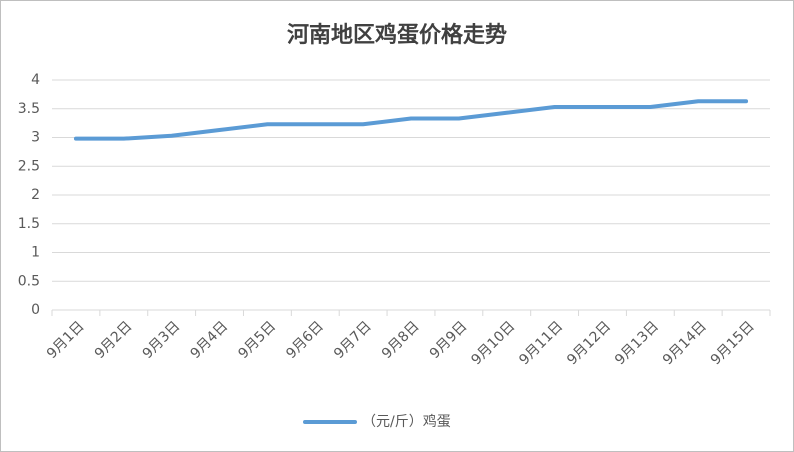 The image size is (794, 452). What do you see at coordinates (29, 281) in the screenshot?
I see `y-tick-label: 0.5` at bounding box center [29, 281].